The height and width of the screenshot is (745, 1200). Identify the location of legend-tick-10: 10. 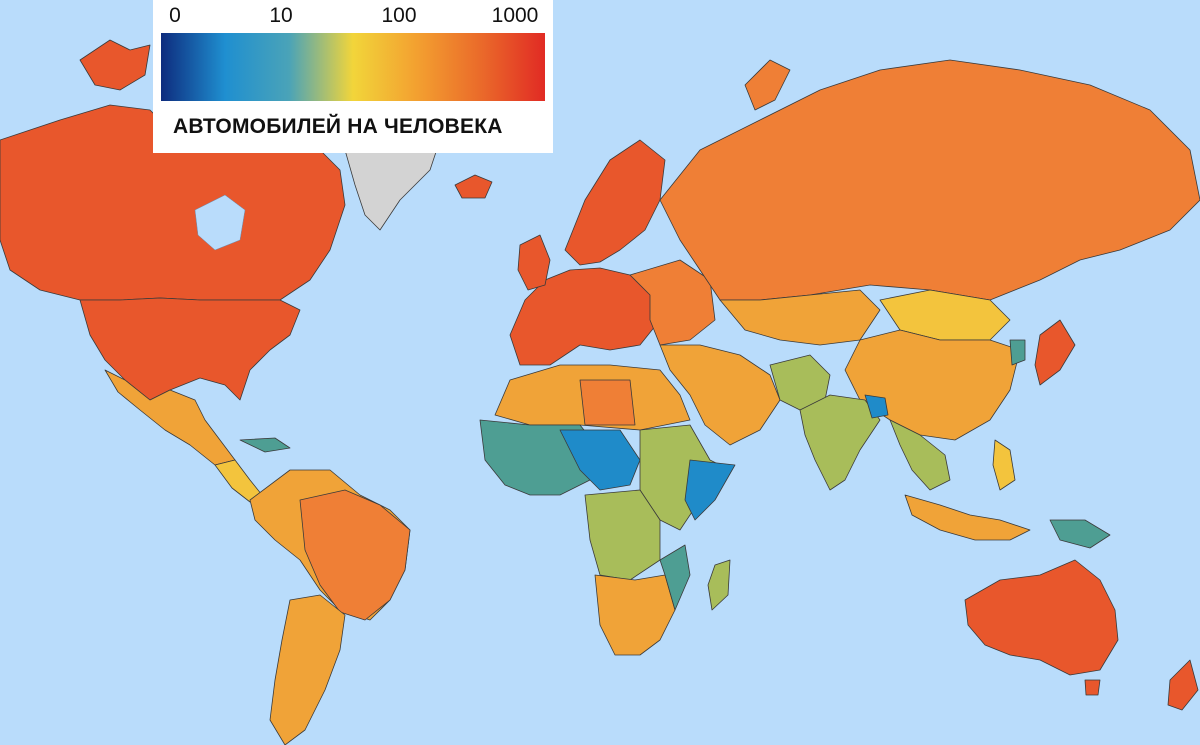
(281, 15).